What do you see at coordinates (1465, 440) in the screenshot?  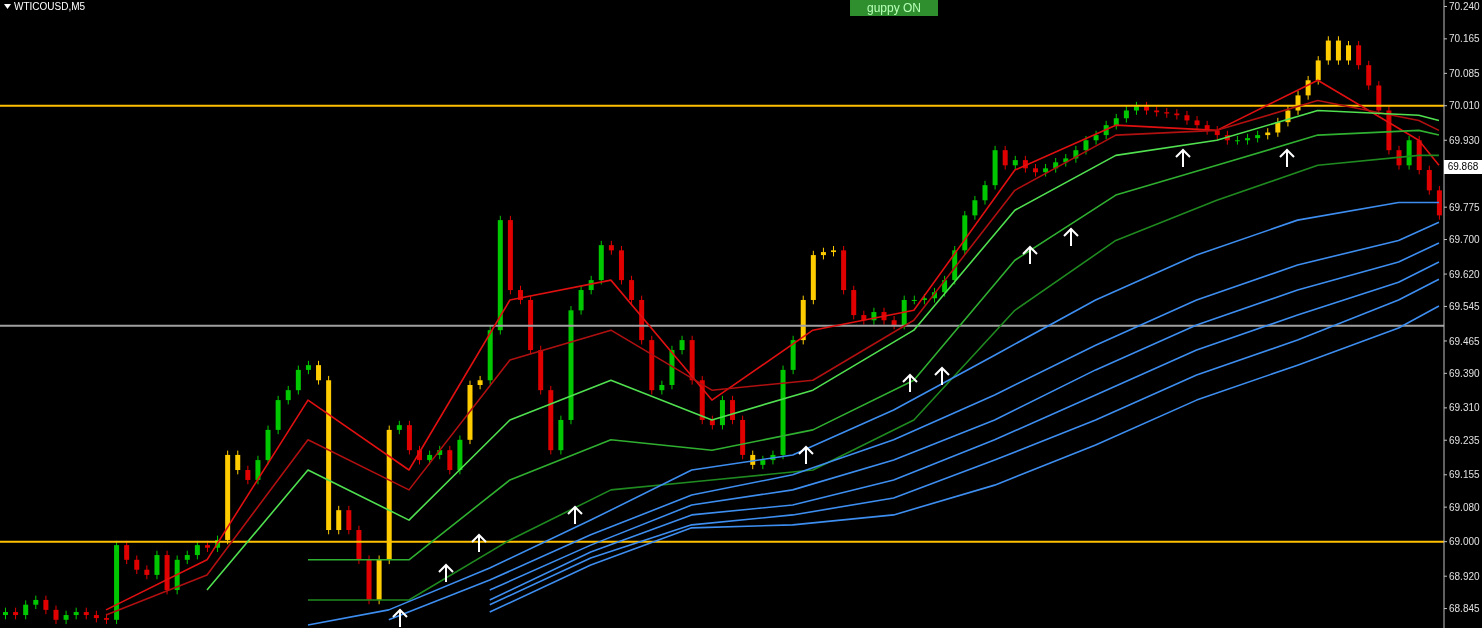 I see `y-tick-label: 69.235` at bounding box center [1465, 440].